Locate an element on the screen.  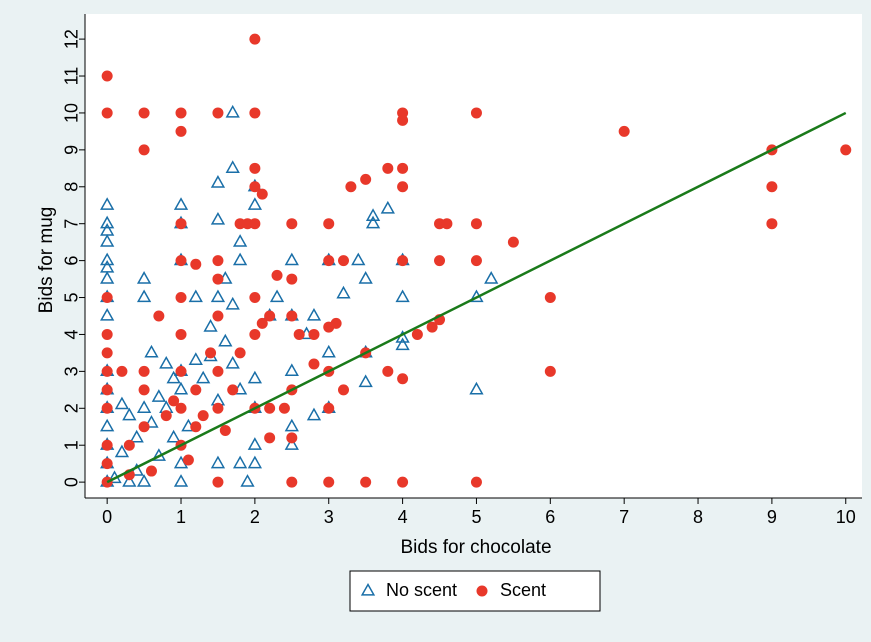
x-tick-label: 9 is located at coordinates (772, 517).